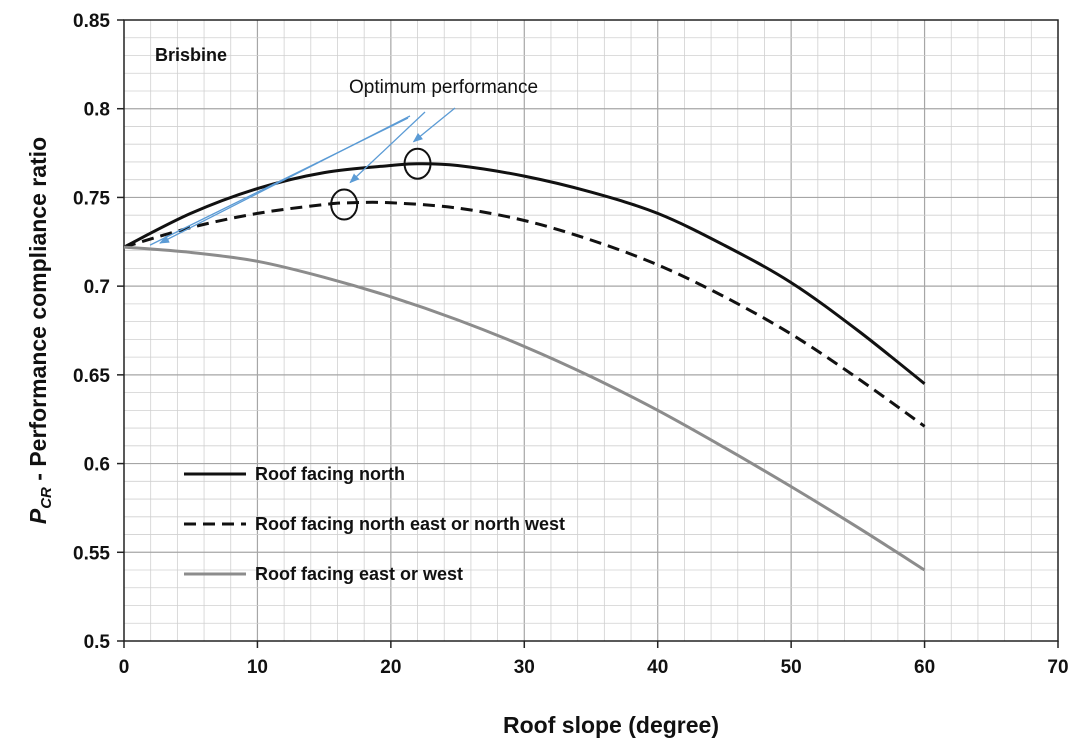  I want to click on y-tick-label: 0.6, so click(97, 465).